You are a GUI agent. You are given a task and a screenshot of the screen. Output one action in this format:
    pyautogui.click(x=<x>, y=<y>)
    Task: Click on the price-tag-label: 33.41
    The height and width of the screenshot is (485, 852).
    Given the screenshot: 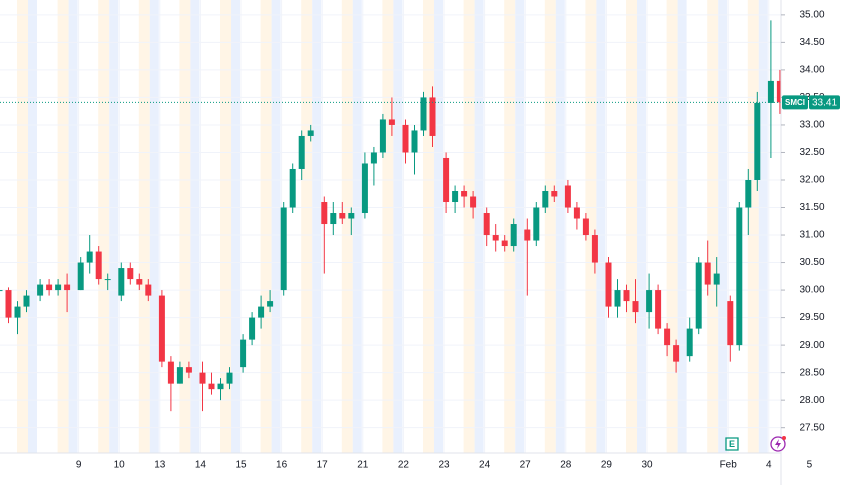 What is the action you would take?
    pyautogui.click(x=824, y=103)
    